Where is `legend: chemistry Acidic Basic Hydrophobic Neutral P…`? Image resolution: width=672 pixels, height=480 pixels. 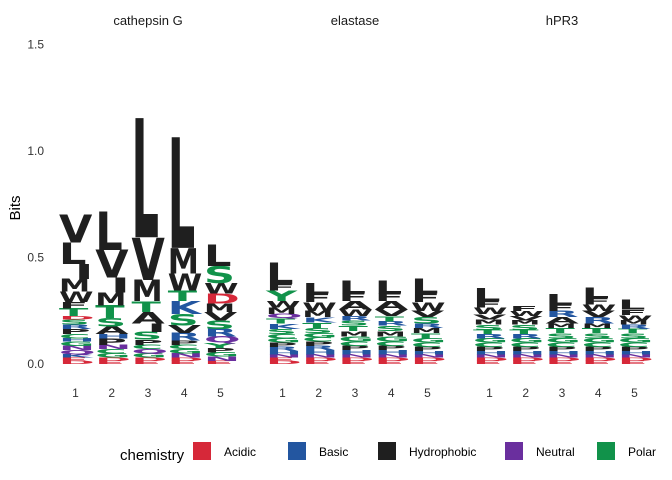 legend: chemistry Acidic Basic Hydrophobic Neutral P… is located at coordinates (388, 453).